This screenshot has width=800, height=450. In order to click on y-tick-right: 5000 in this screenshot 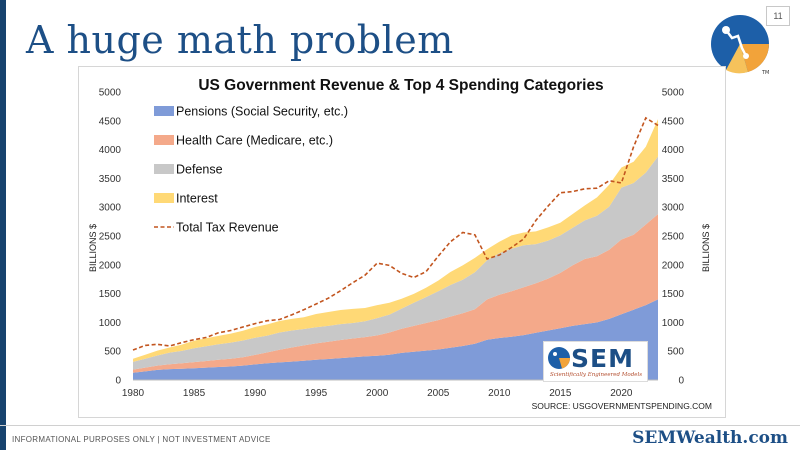, I will do `click(673, 93)`.